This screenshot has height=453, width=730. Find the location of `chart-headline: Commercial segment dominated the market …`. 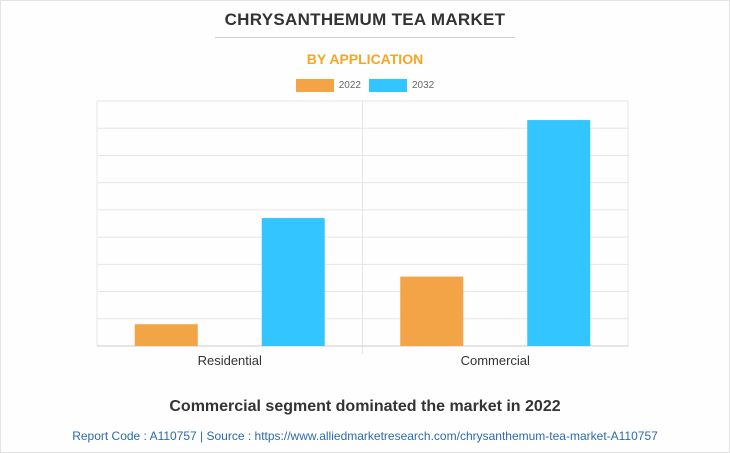

chart-headline: Commercial segment dominated the market … is located at coordinates (365, 406).